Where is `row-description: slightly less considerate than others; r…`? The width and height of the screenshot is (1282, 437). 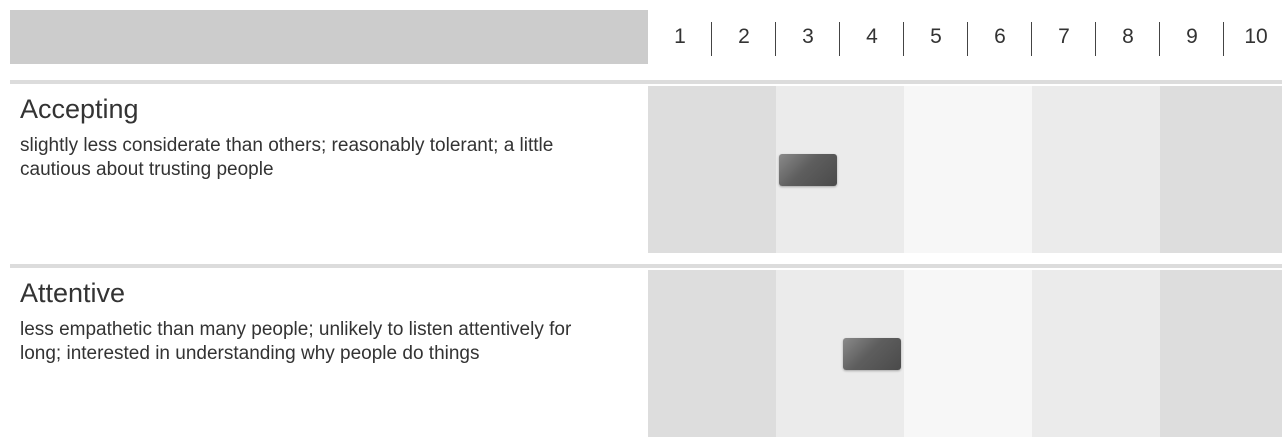
row-description: slightly less considerate than others; r… is located at coordinates (287, 157).